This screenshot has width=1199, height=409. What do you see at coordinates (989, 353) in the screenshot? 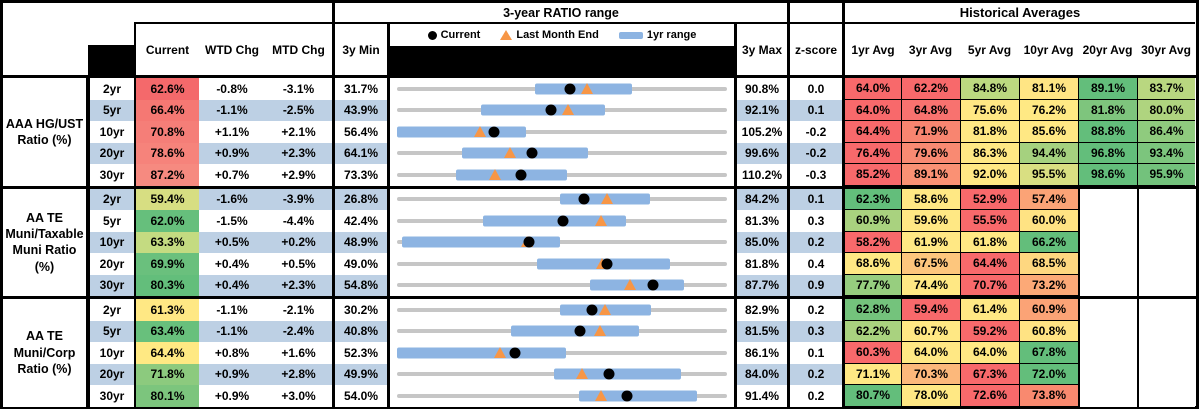
I see `avg-value: 64.0%` at bounding box center [989, 353].